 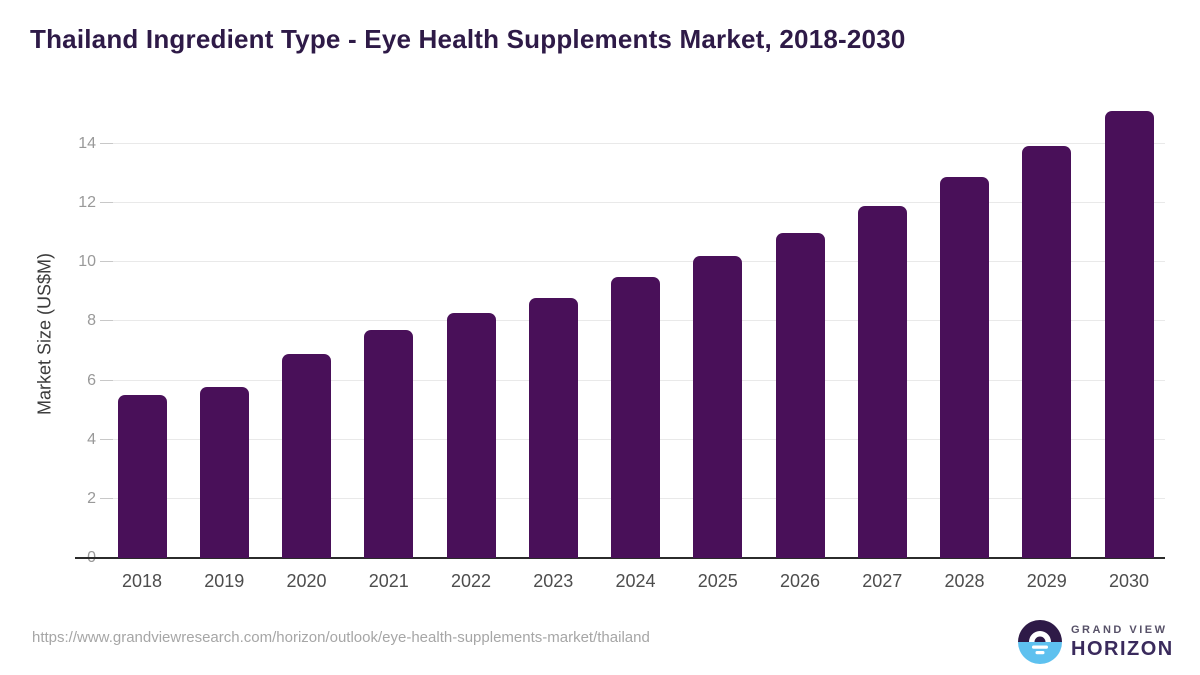 What do you see at coordinates (635, 581) in the screenshot?
I see `x-tick-label: 2024` at bounding box center [635, 581].